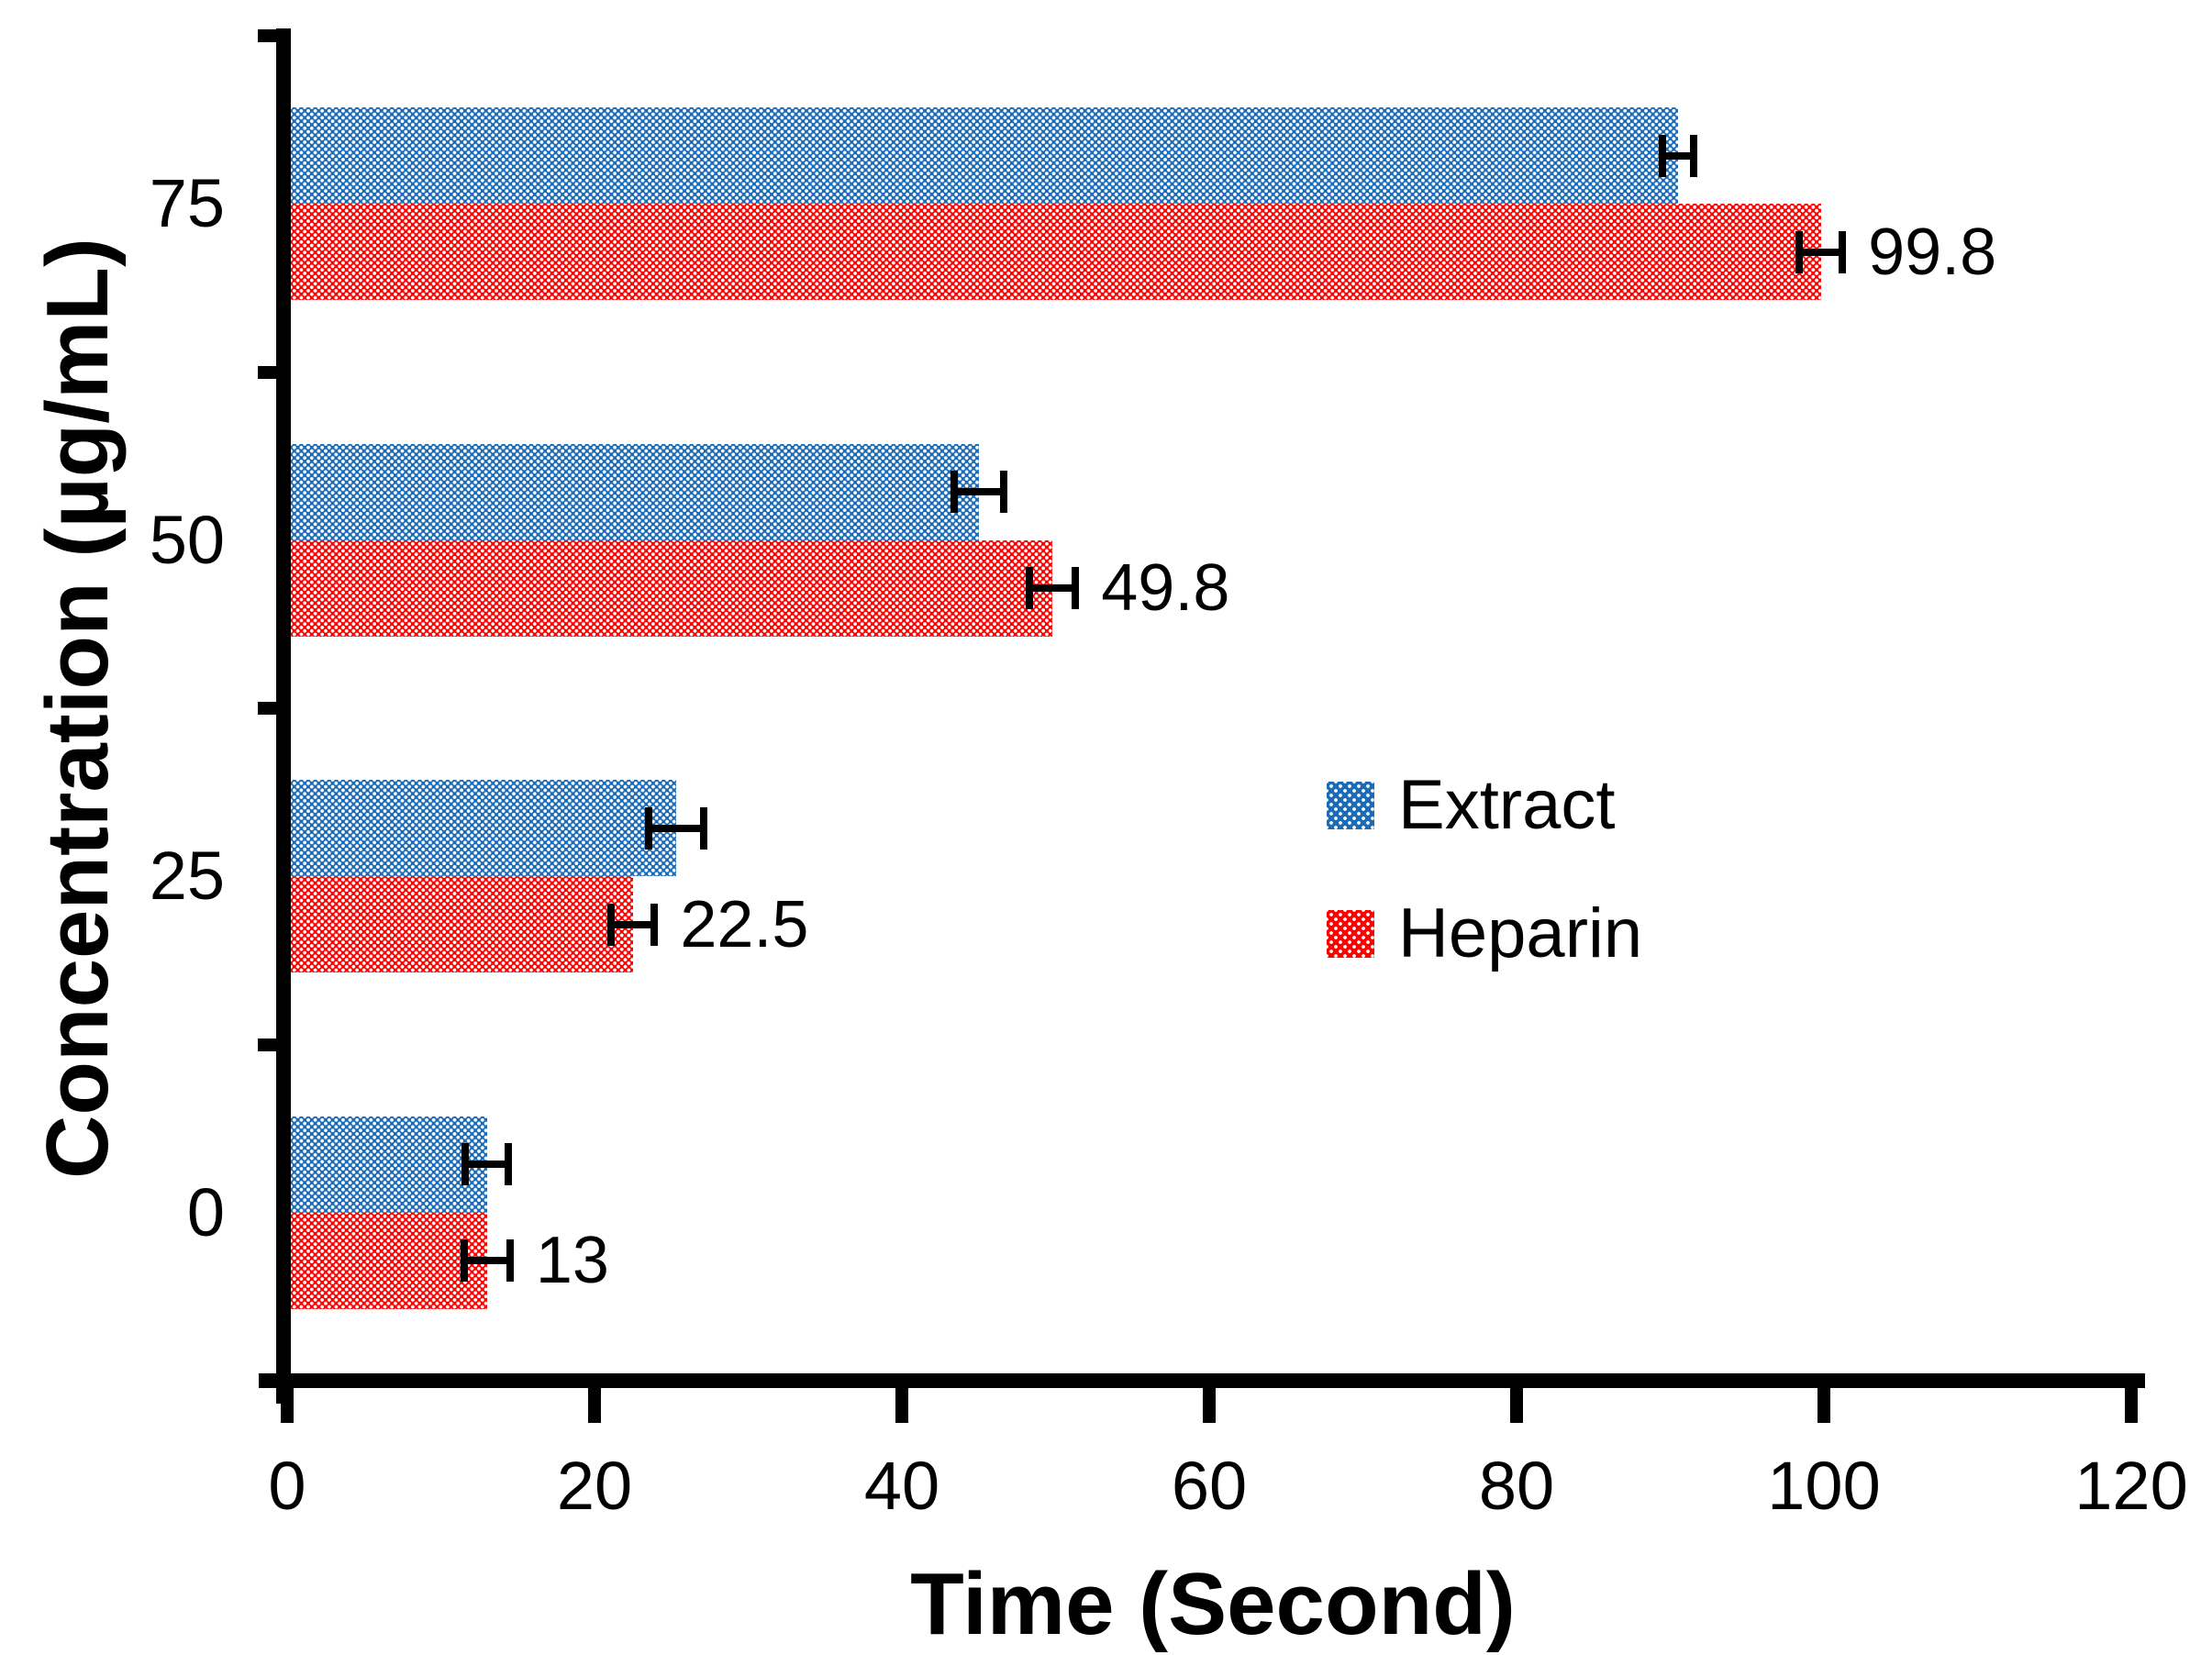 The image size is (2212, 1655). What do you see at coordinates (1520, 933) in the screenshot?
I see `legend-label-heparin: Heparin` at bounding box center [1520, 933].